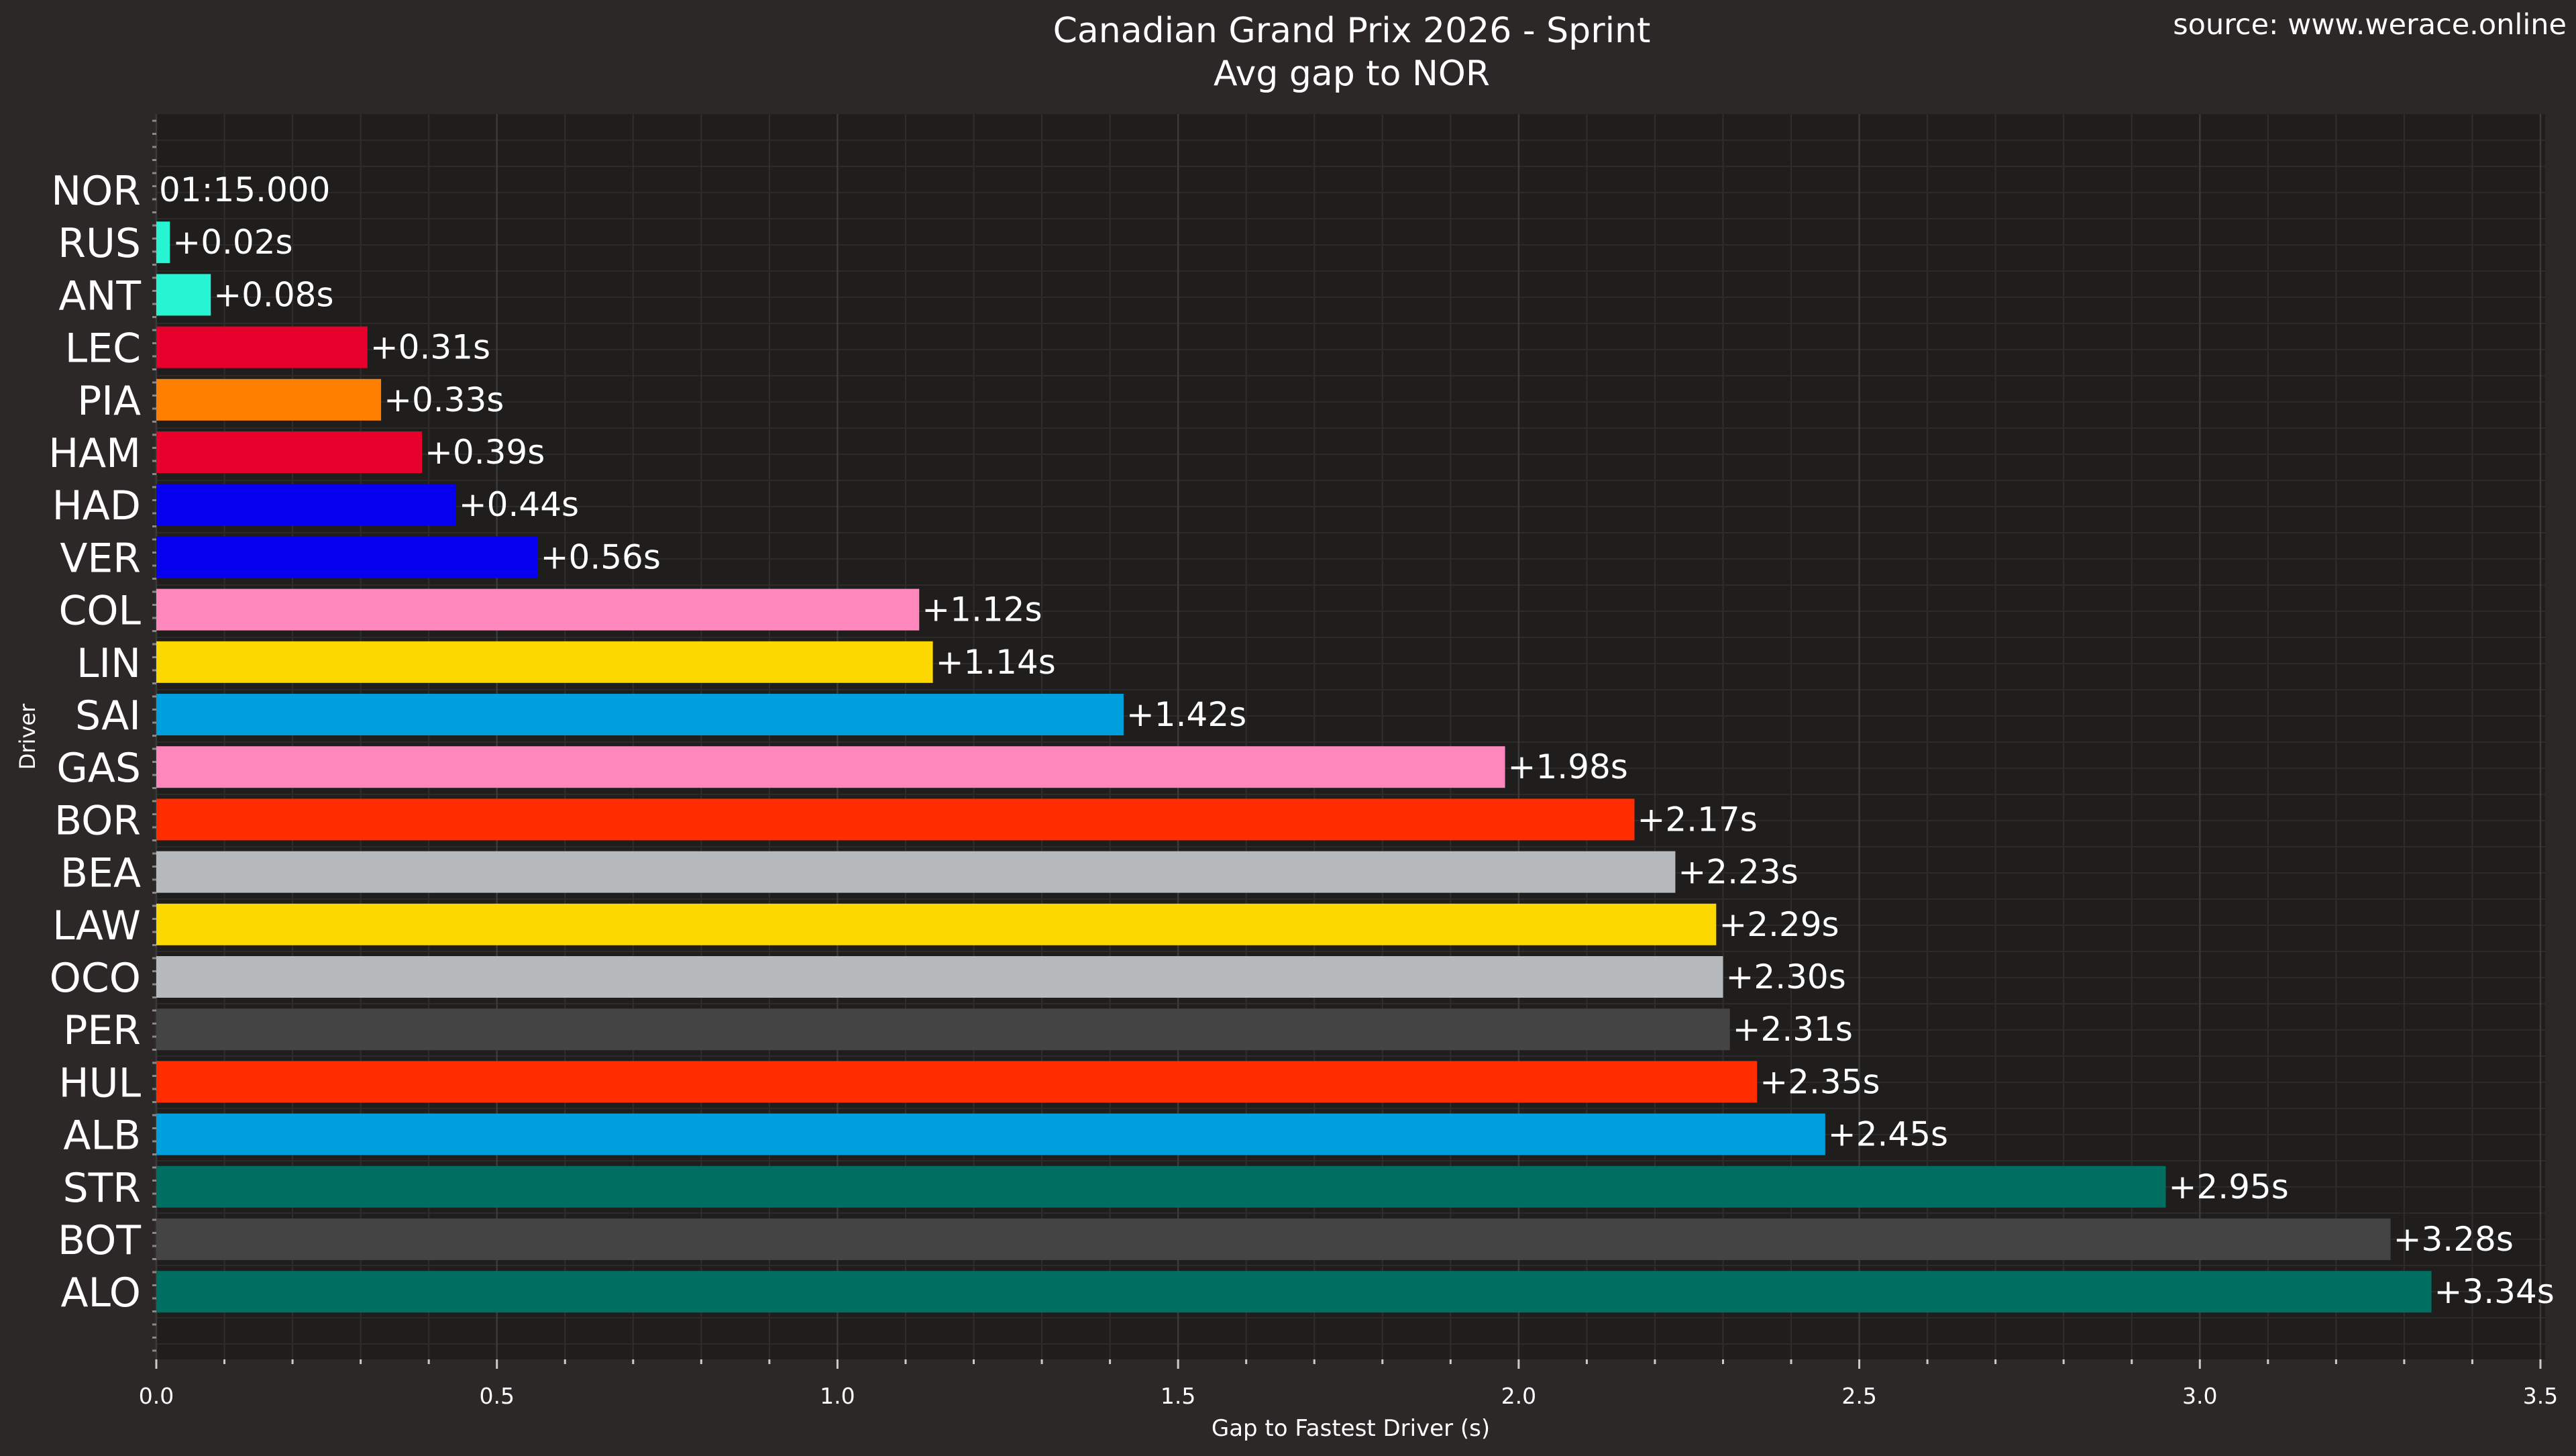  Describe the element at coordinates (163, 243) in the screenshot. I see `bar-rus` at that location.